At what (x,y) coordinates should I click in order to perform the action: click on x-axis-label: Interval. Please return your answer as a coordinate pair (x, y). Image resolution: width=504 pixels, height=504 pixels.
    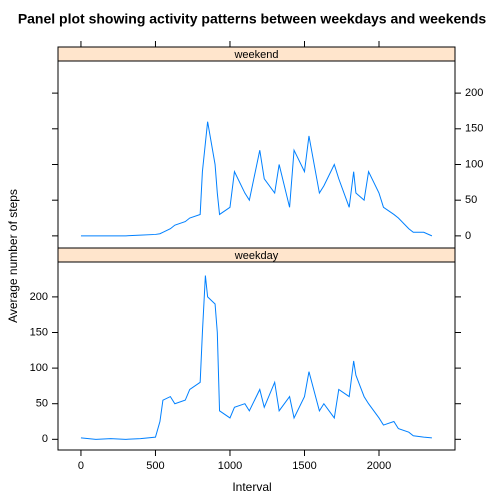
    Looking at the image, I should click on (251, 487).